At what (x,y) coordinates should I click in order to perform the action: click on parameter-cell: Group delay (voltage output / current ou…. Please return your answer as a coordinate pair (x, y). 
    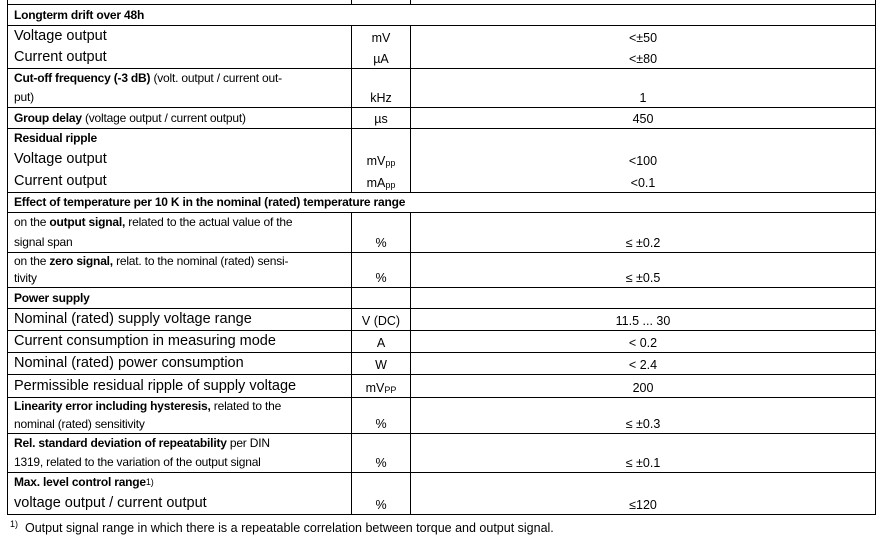
    Looking at the image, I should click on (179, 117).